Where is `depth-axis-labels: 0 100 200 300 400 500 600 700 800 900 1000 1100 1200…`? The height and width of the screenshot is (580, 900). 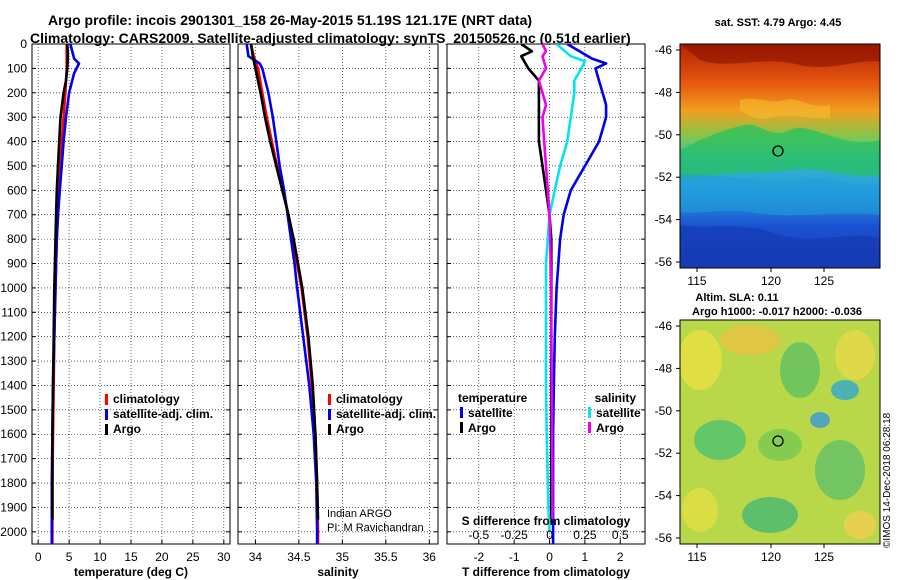
depth-axis-labels: 0 100 200 300 400 500 600 700 800 900 1000 1100 1200… is located at coordinates (13, 288).